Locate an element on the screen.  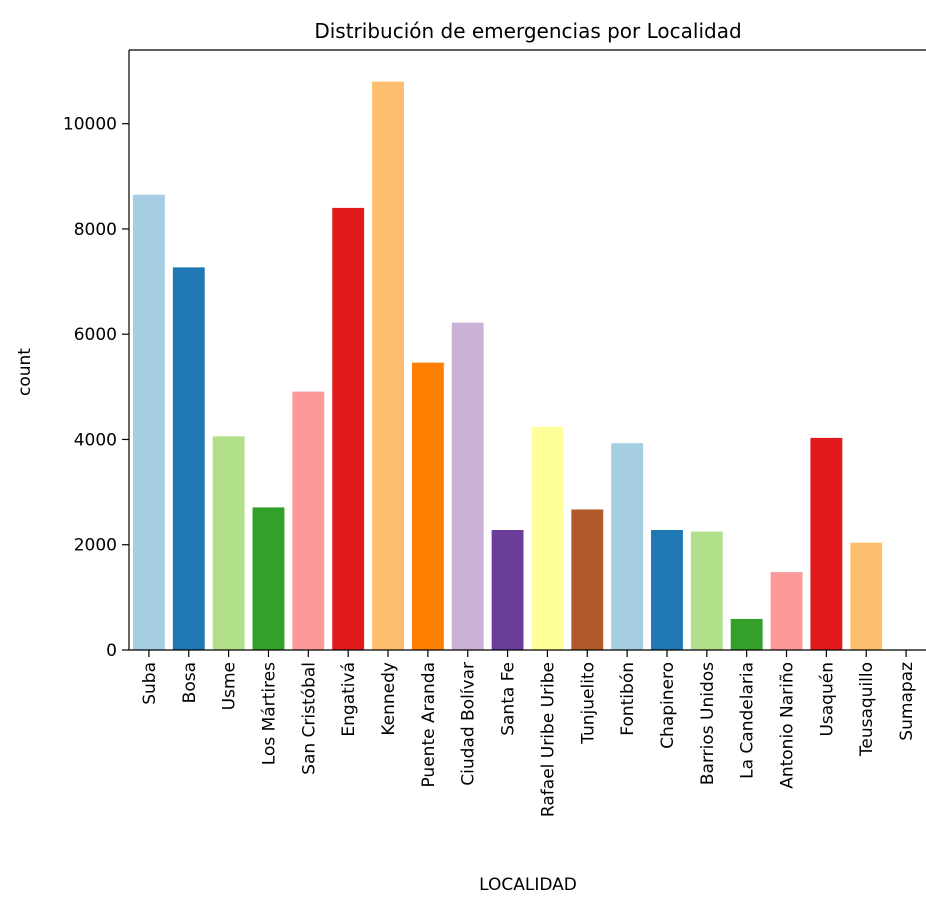
x-tick-label-2: Usme is located at coordinates (230, 686).